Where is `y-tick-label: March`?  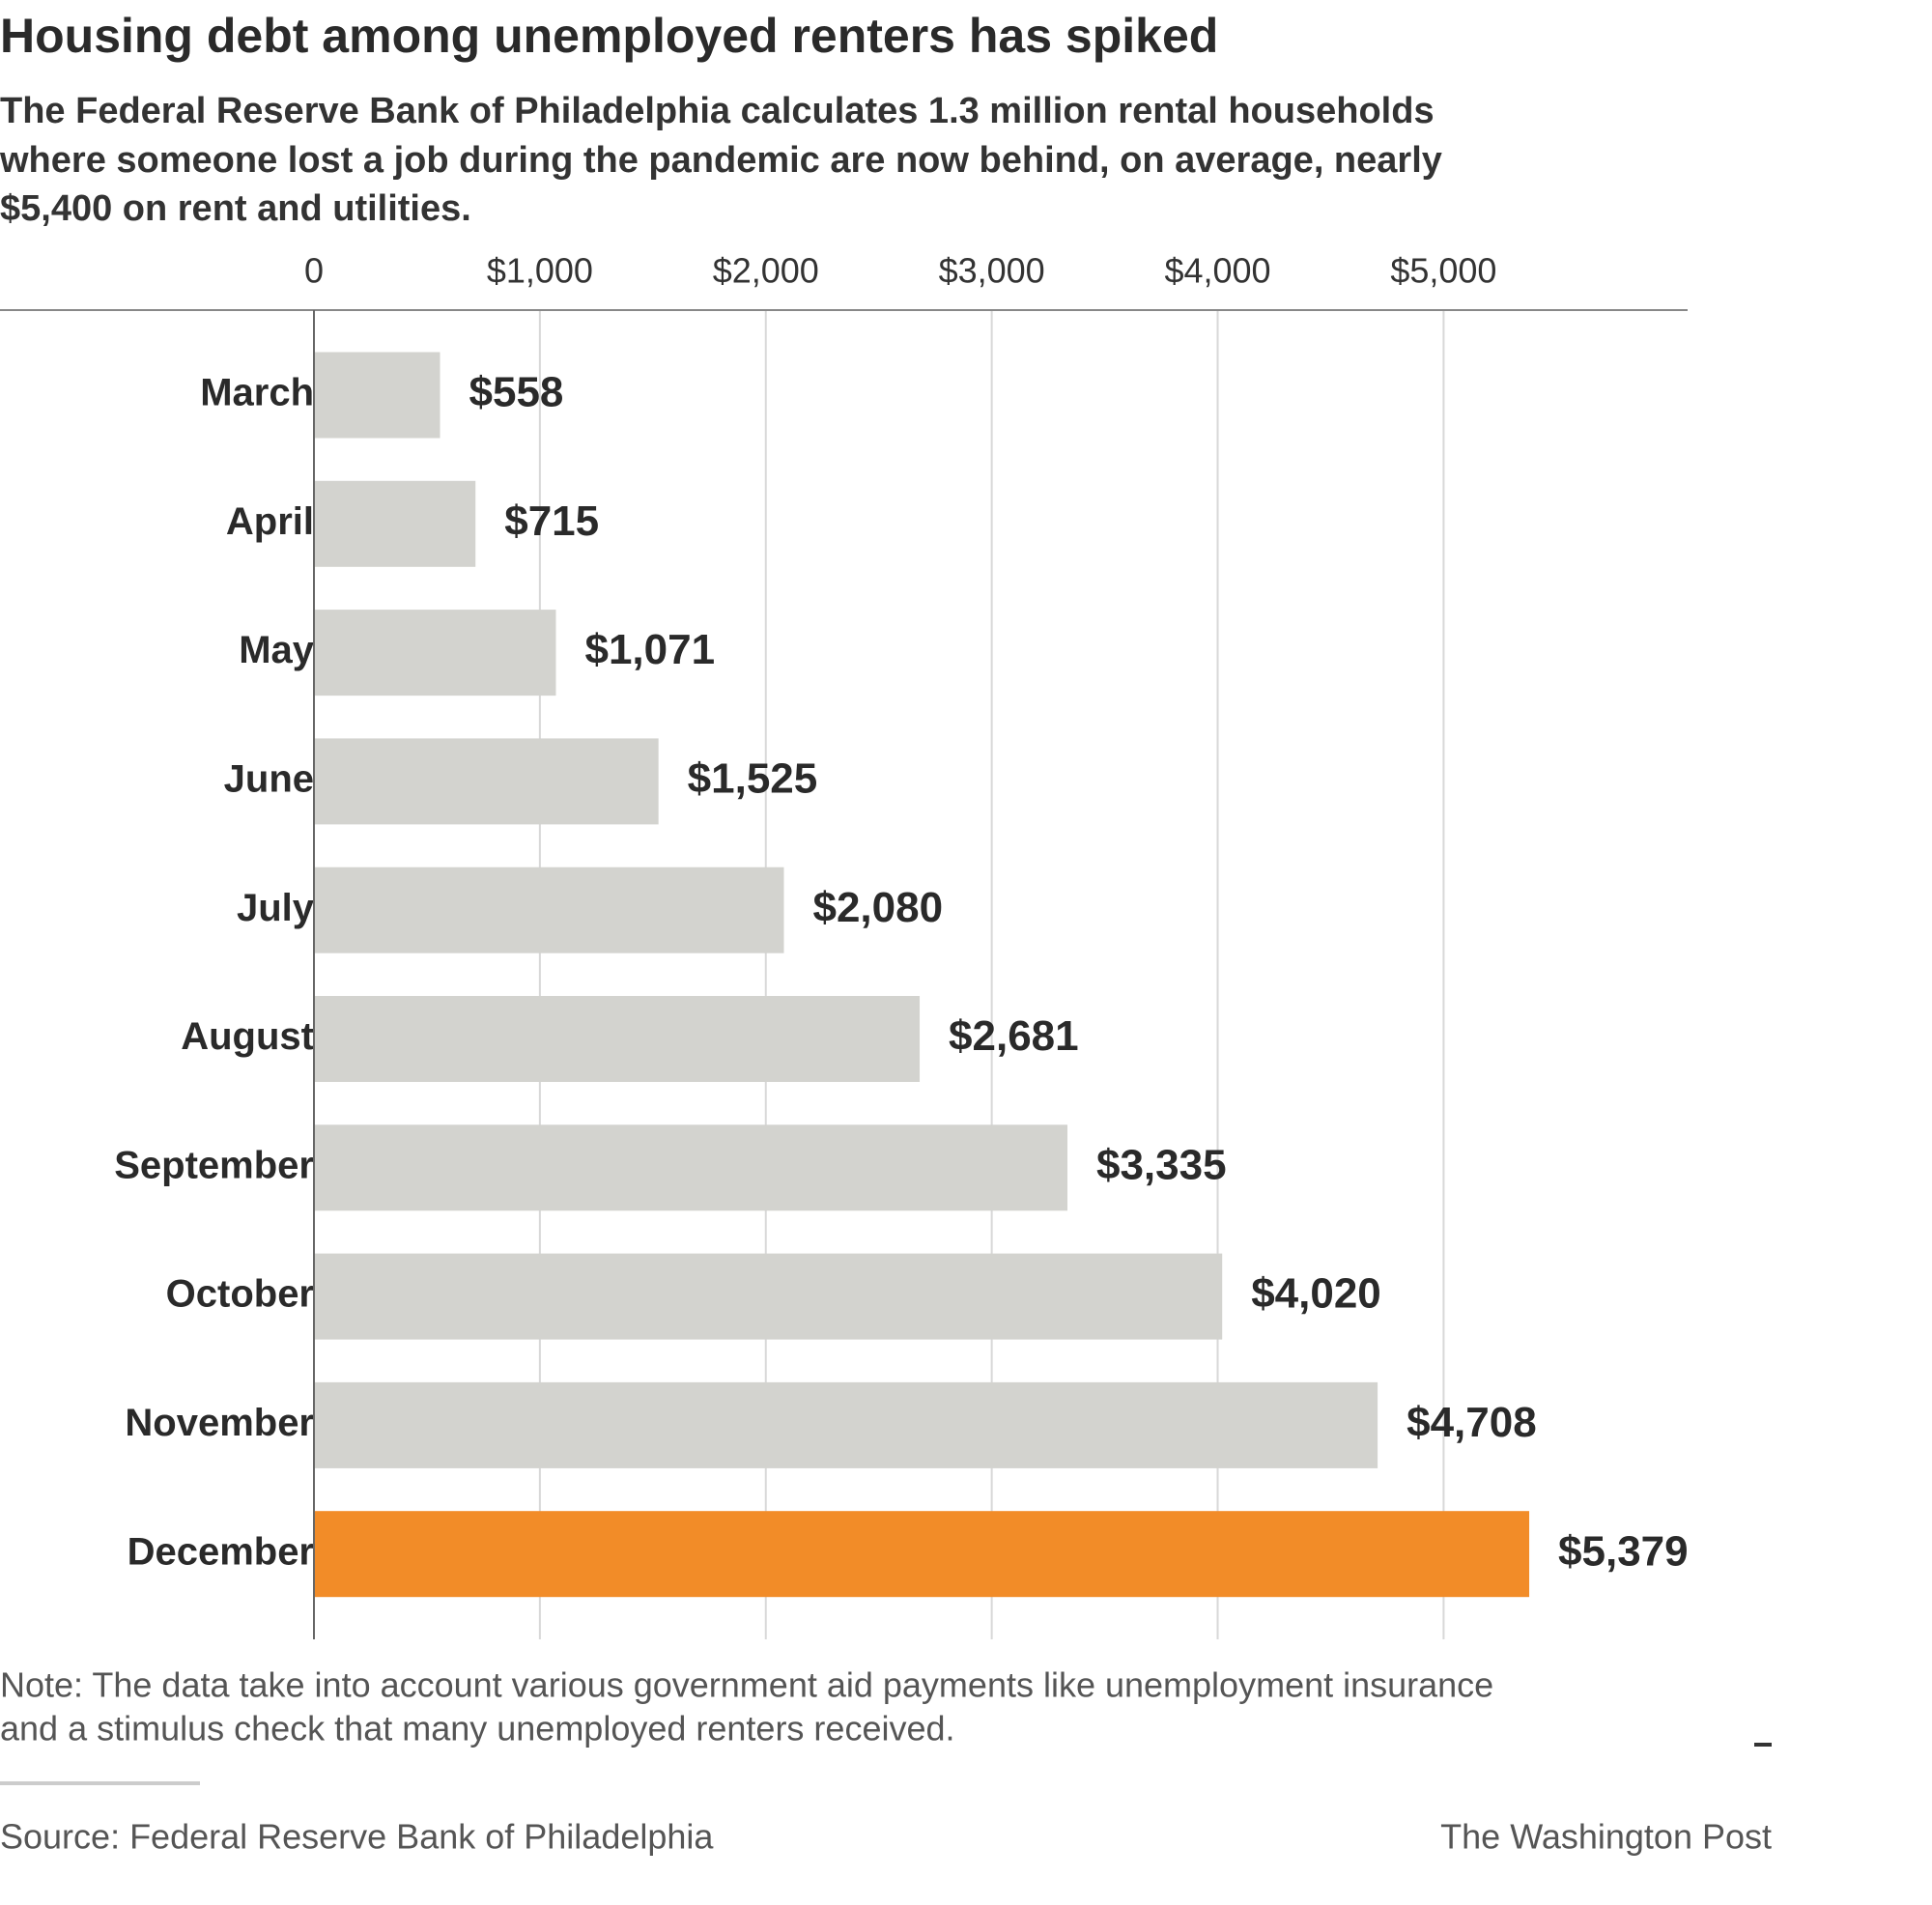 y-tick-label: March is located at coordinates (257, 393).